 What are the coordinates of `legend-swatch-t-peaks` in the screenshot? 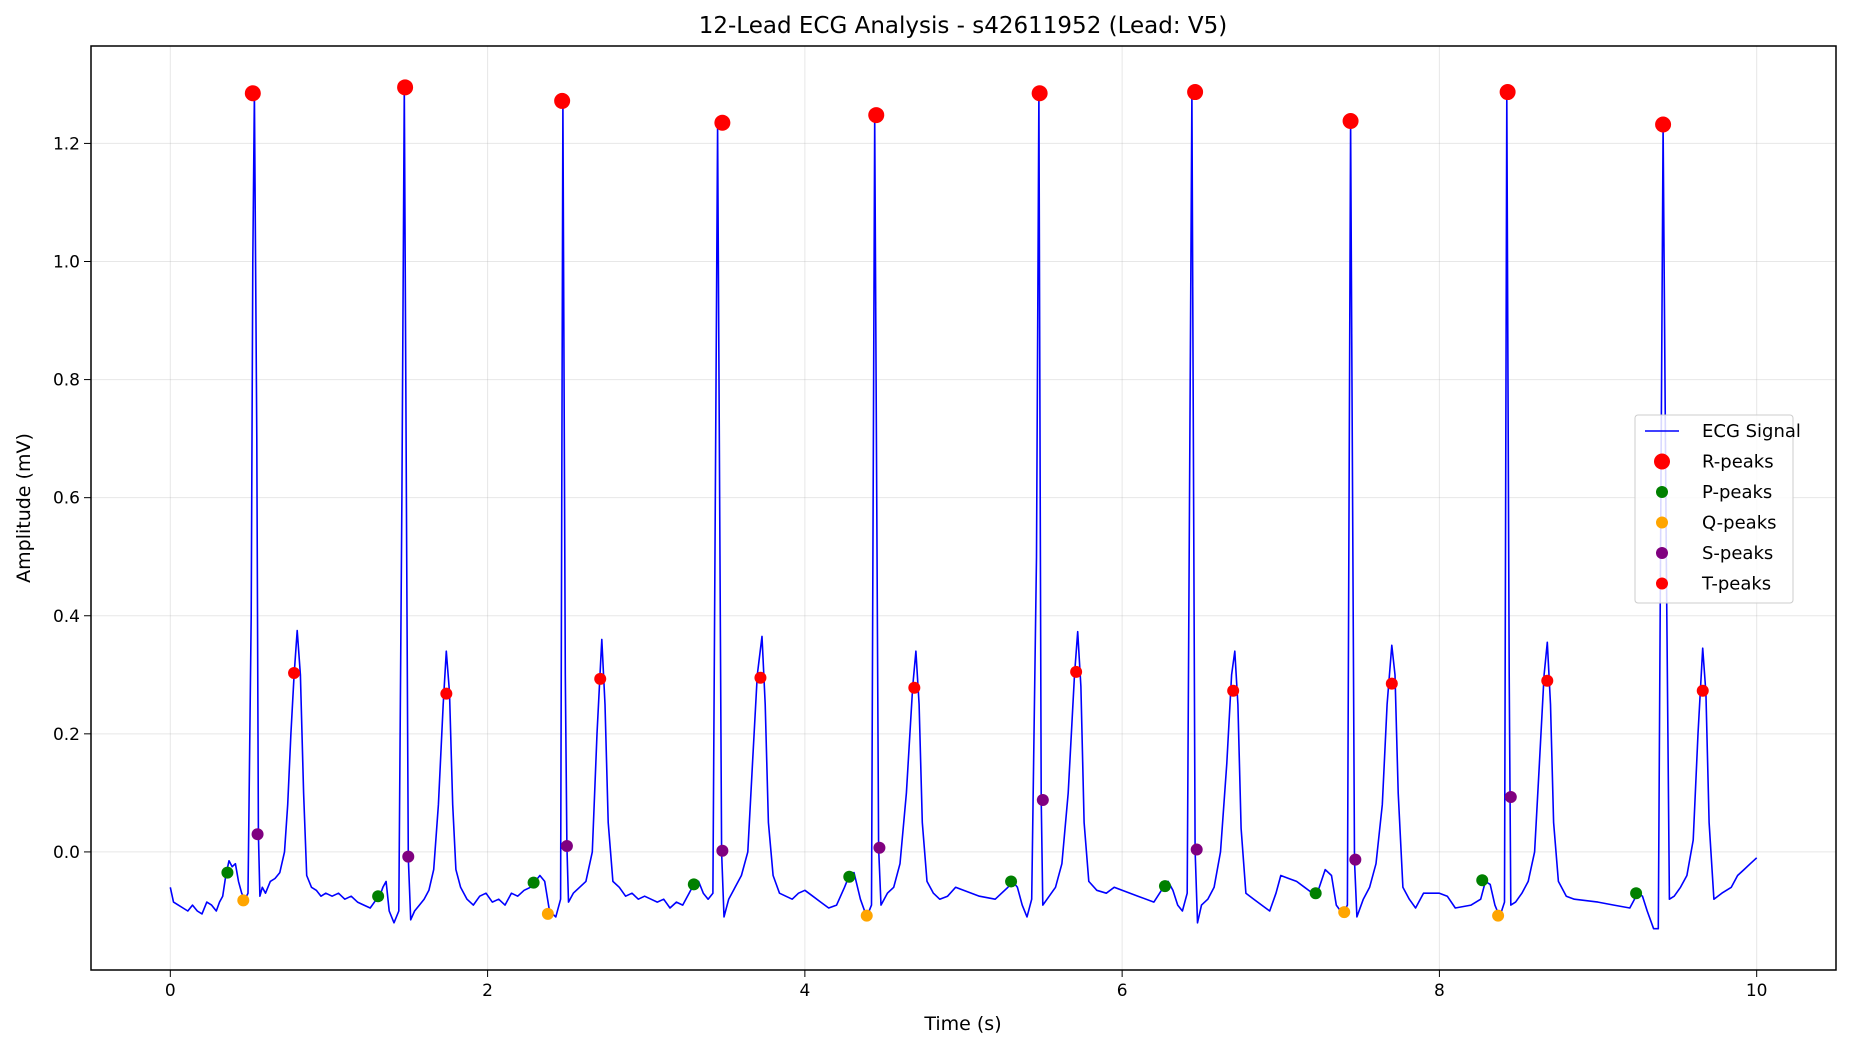 It's located at (1662, 583).